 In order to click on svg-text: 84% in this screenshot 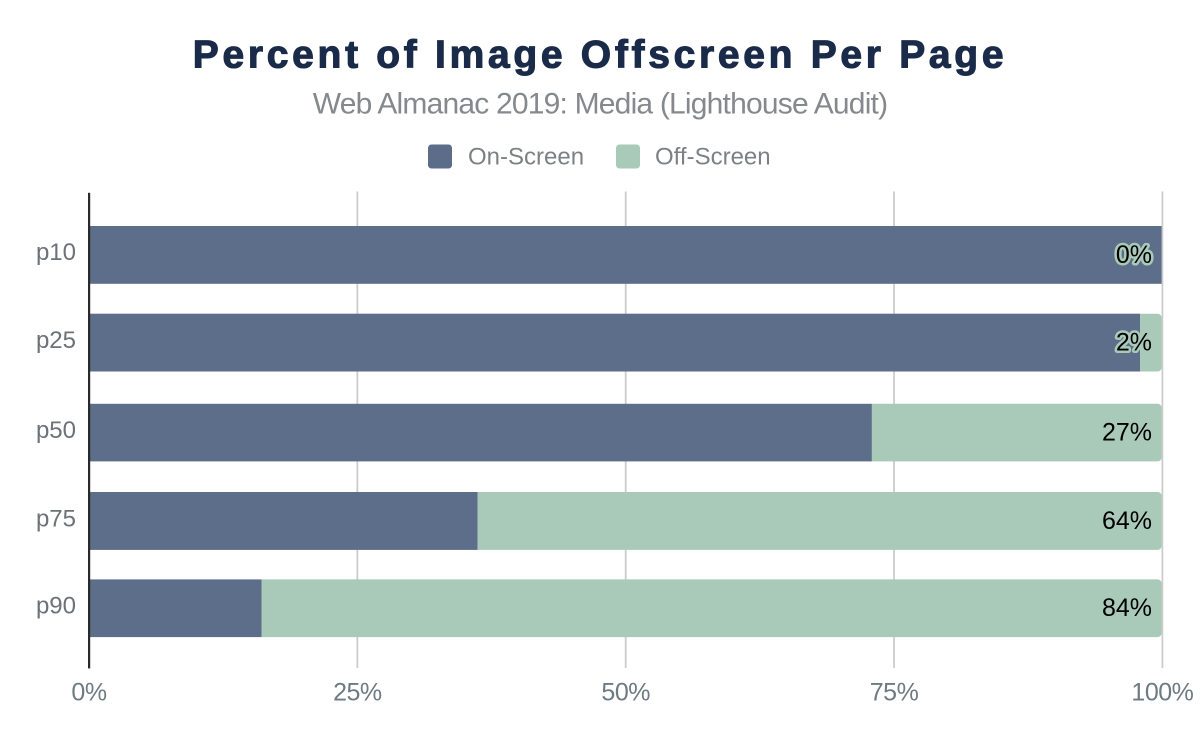, I will do `click(1127, 608)`.